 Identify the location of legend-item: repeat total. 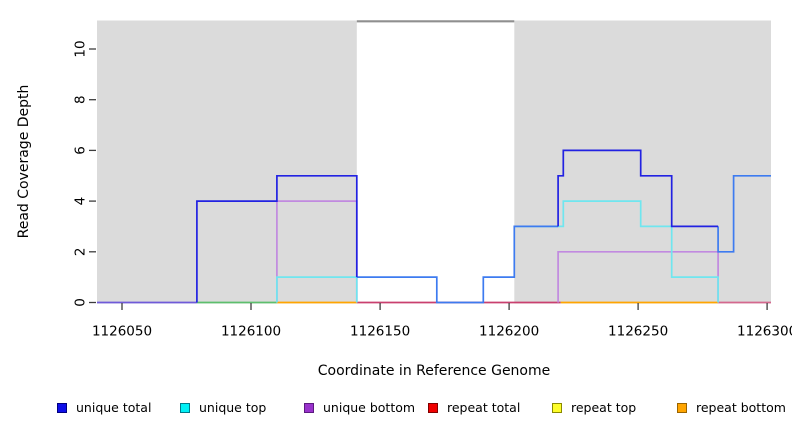
(474, 408).